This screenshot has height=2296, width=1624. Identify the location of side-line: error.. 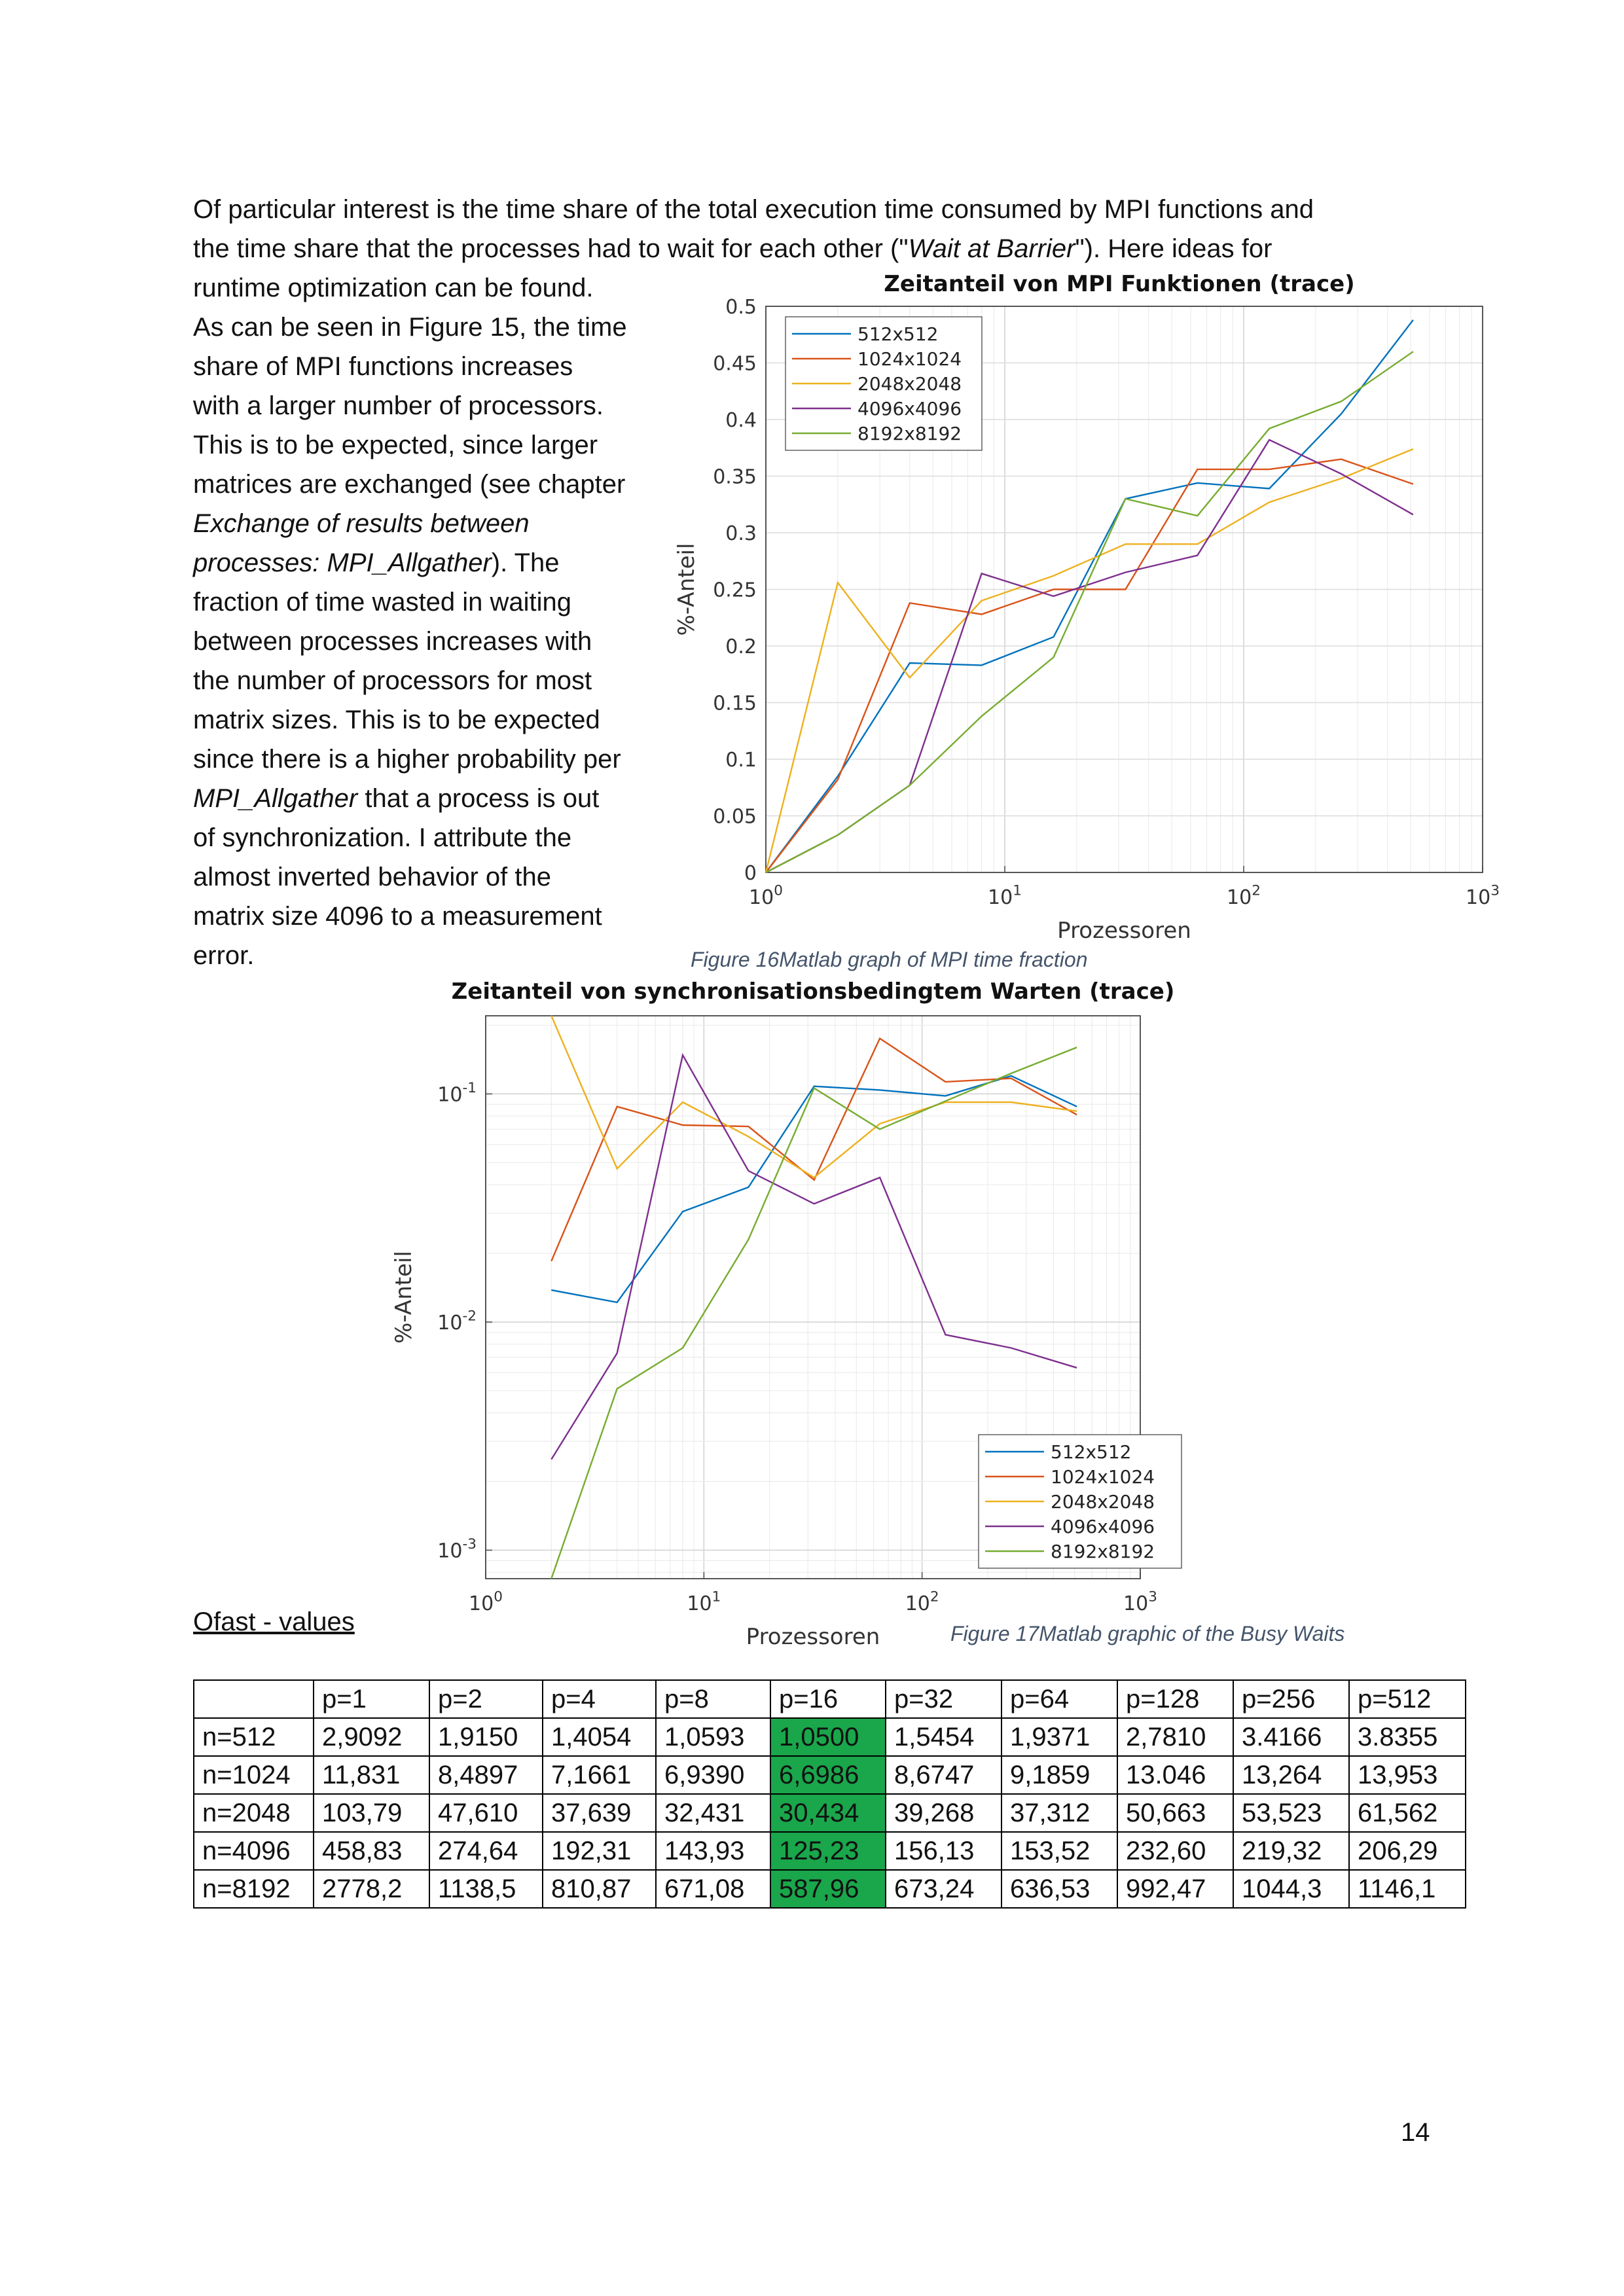
(224, 956).